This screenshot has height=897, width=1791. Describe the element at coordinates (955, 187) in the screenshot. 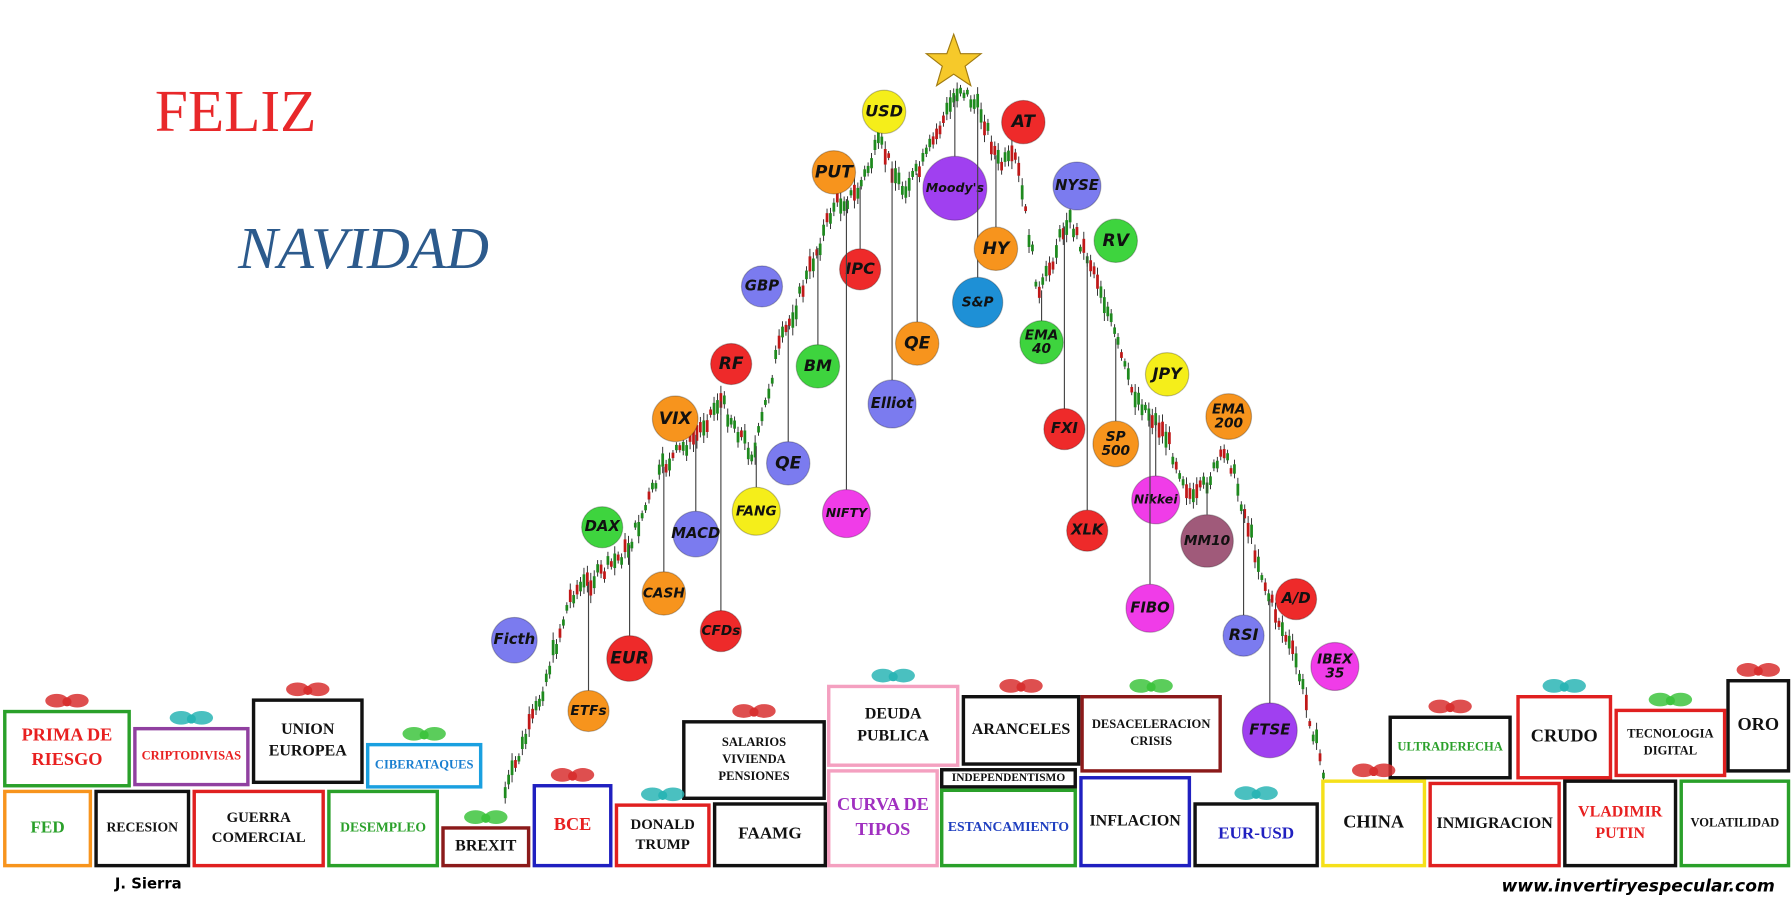

I see `ornament-label: Moody's` at that location.